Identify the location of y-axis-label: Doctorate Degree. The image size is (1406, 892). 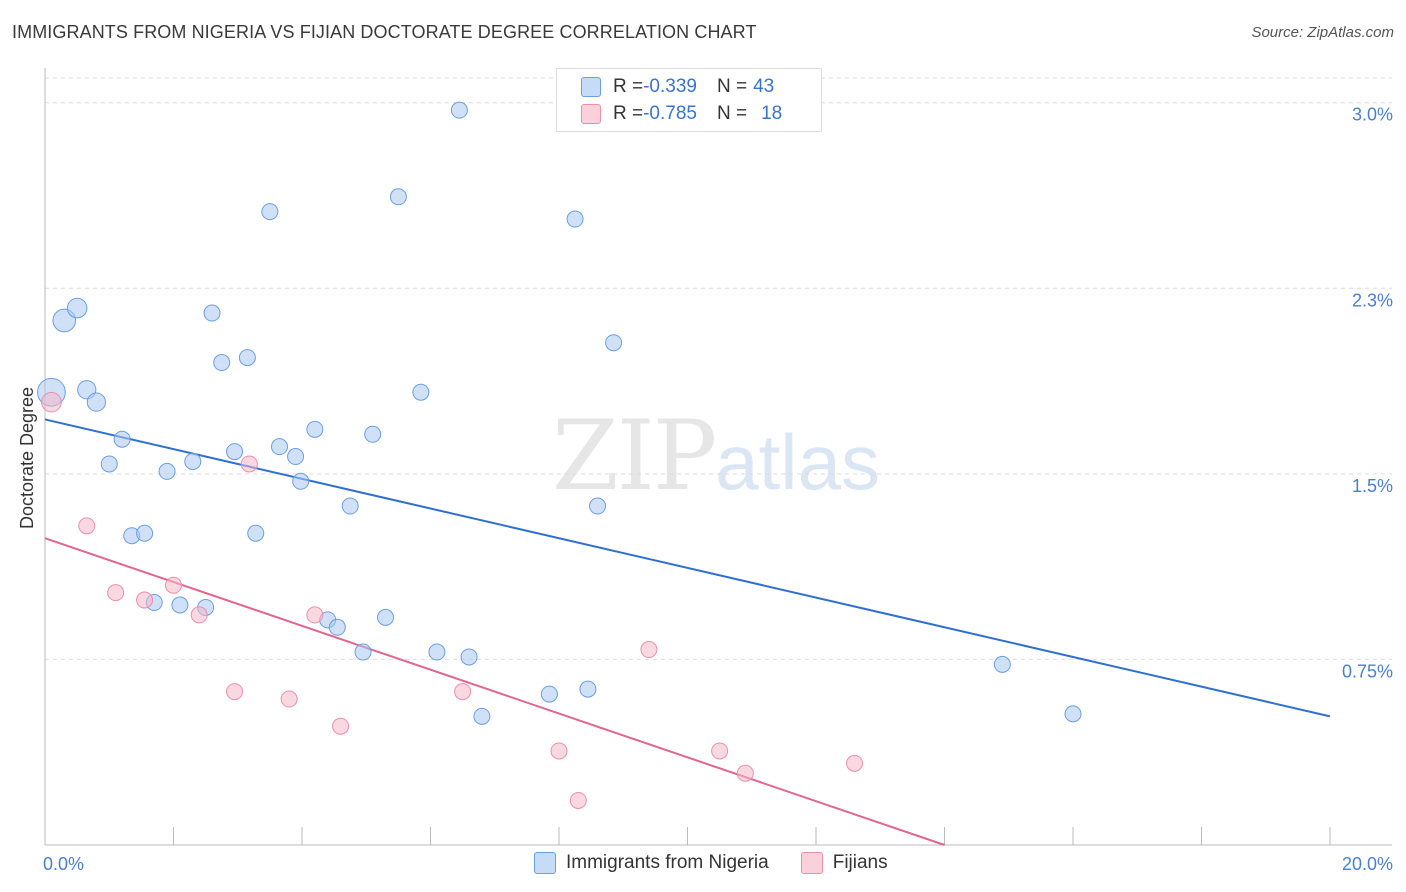
(27, 458).